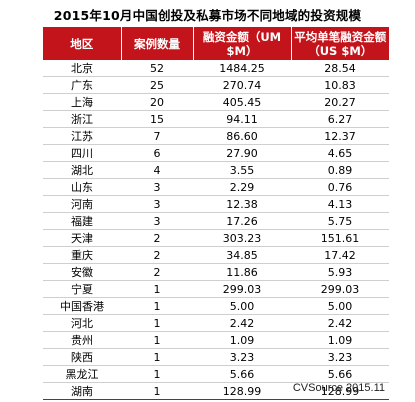 The height and width of the screenshot is (402, 415). What do you see at coordinates (242, 374) in the screenshot?
I see `amount-cell: 5.66` at bounding box center [242, 374].